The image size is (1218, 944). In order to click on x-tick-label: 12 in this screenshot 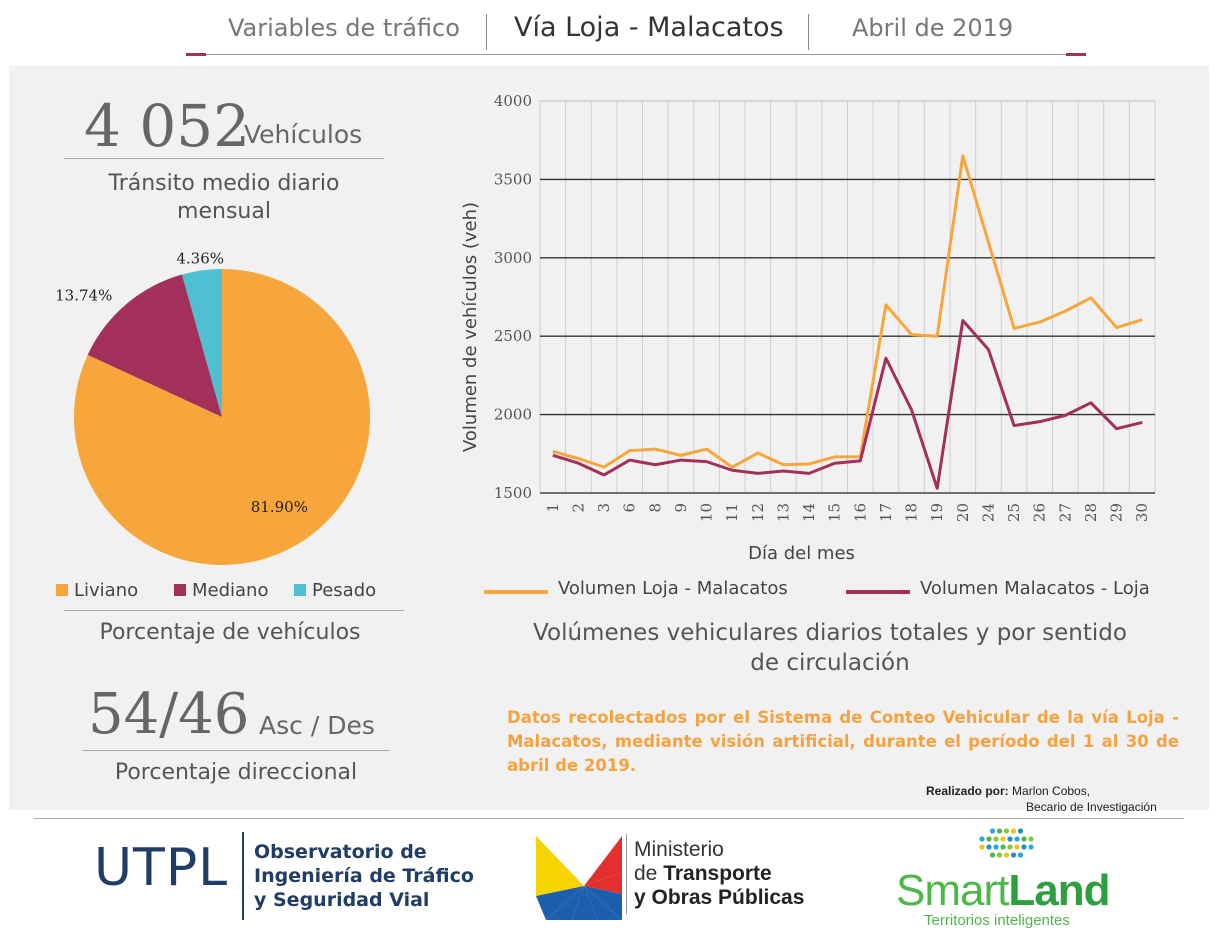, I will do `click(758, 512)`.